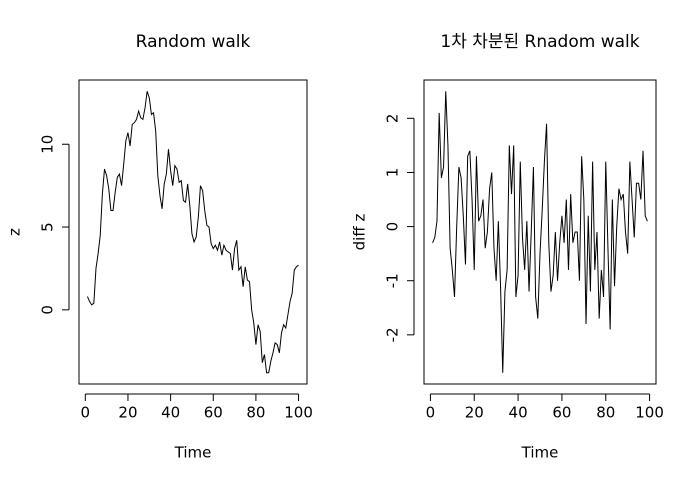 Image resolution: width=698 pixels, height=483 pixels. What do you see at coordinates (360, 232) in the screenshot?
I see `y-axis-label: diff z` at bounding box center [360, 232].